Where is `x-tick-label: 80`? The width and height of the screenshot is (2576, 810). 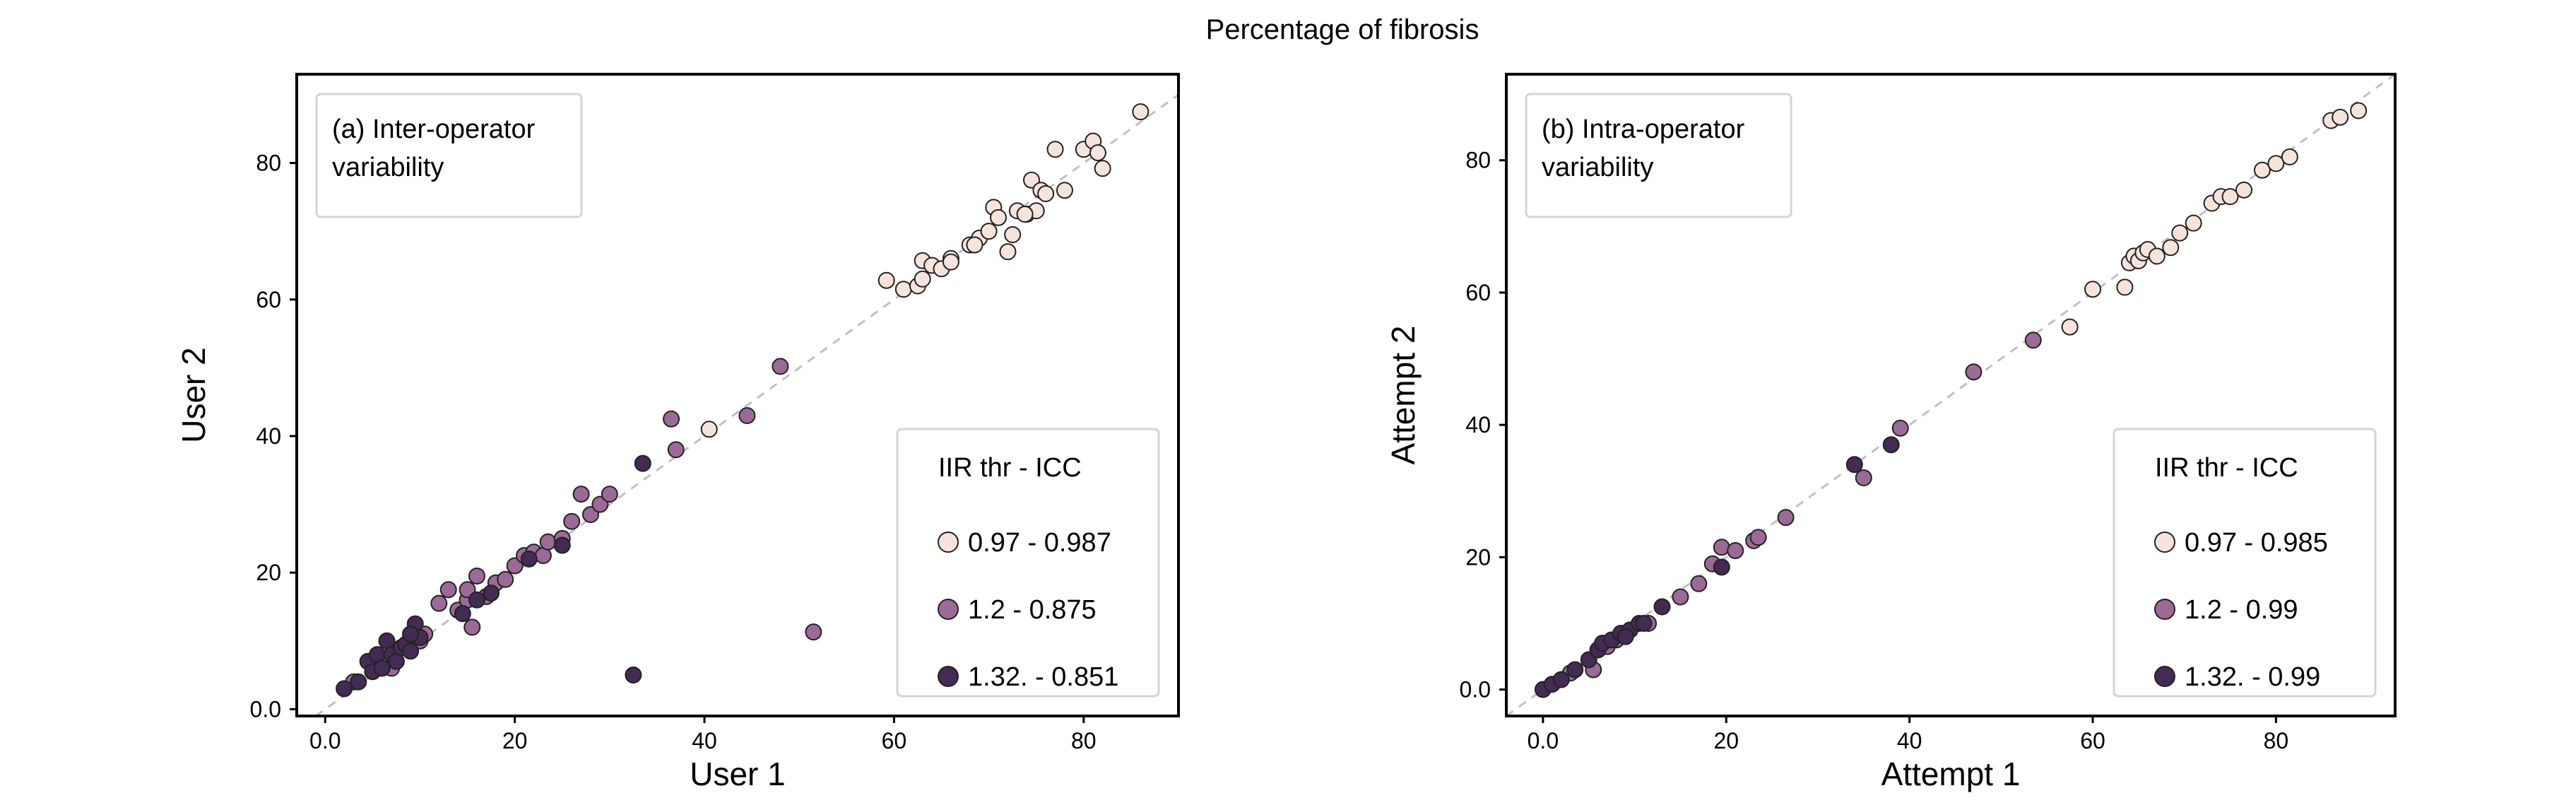
x-tick-label: 80 is located at coordinates (2276, 740).